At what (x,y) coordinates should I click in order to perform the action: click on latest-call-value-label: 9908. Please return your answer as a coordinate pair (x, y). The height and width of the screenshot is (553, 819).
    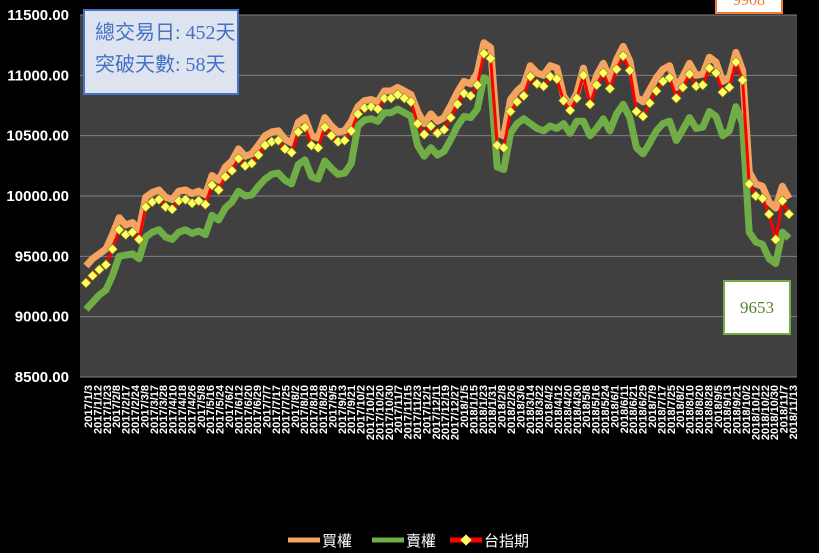
    Looking at the image, I should click on (749, 7).